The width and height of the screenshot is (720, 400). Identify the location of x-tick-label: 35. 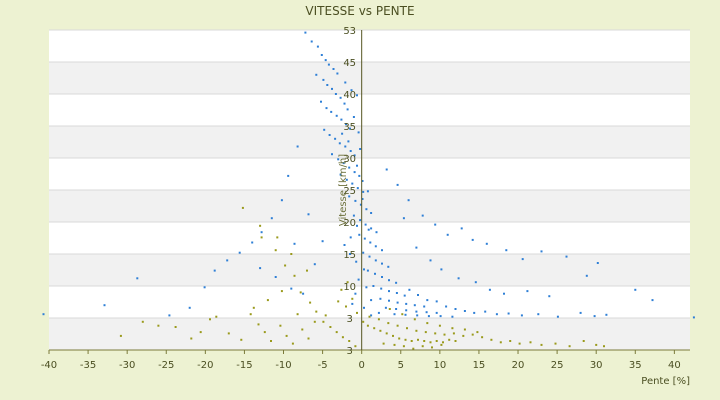
(635, 365).